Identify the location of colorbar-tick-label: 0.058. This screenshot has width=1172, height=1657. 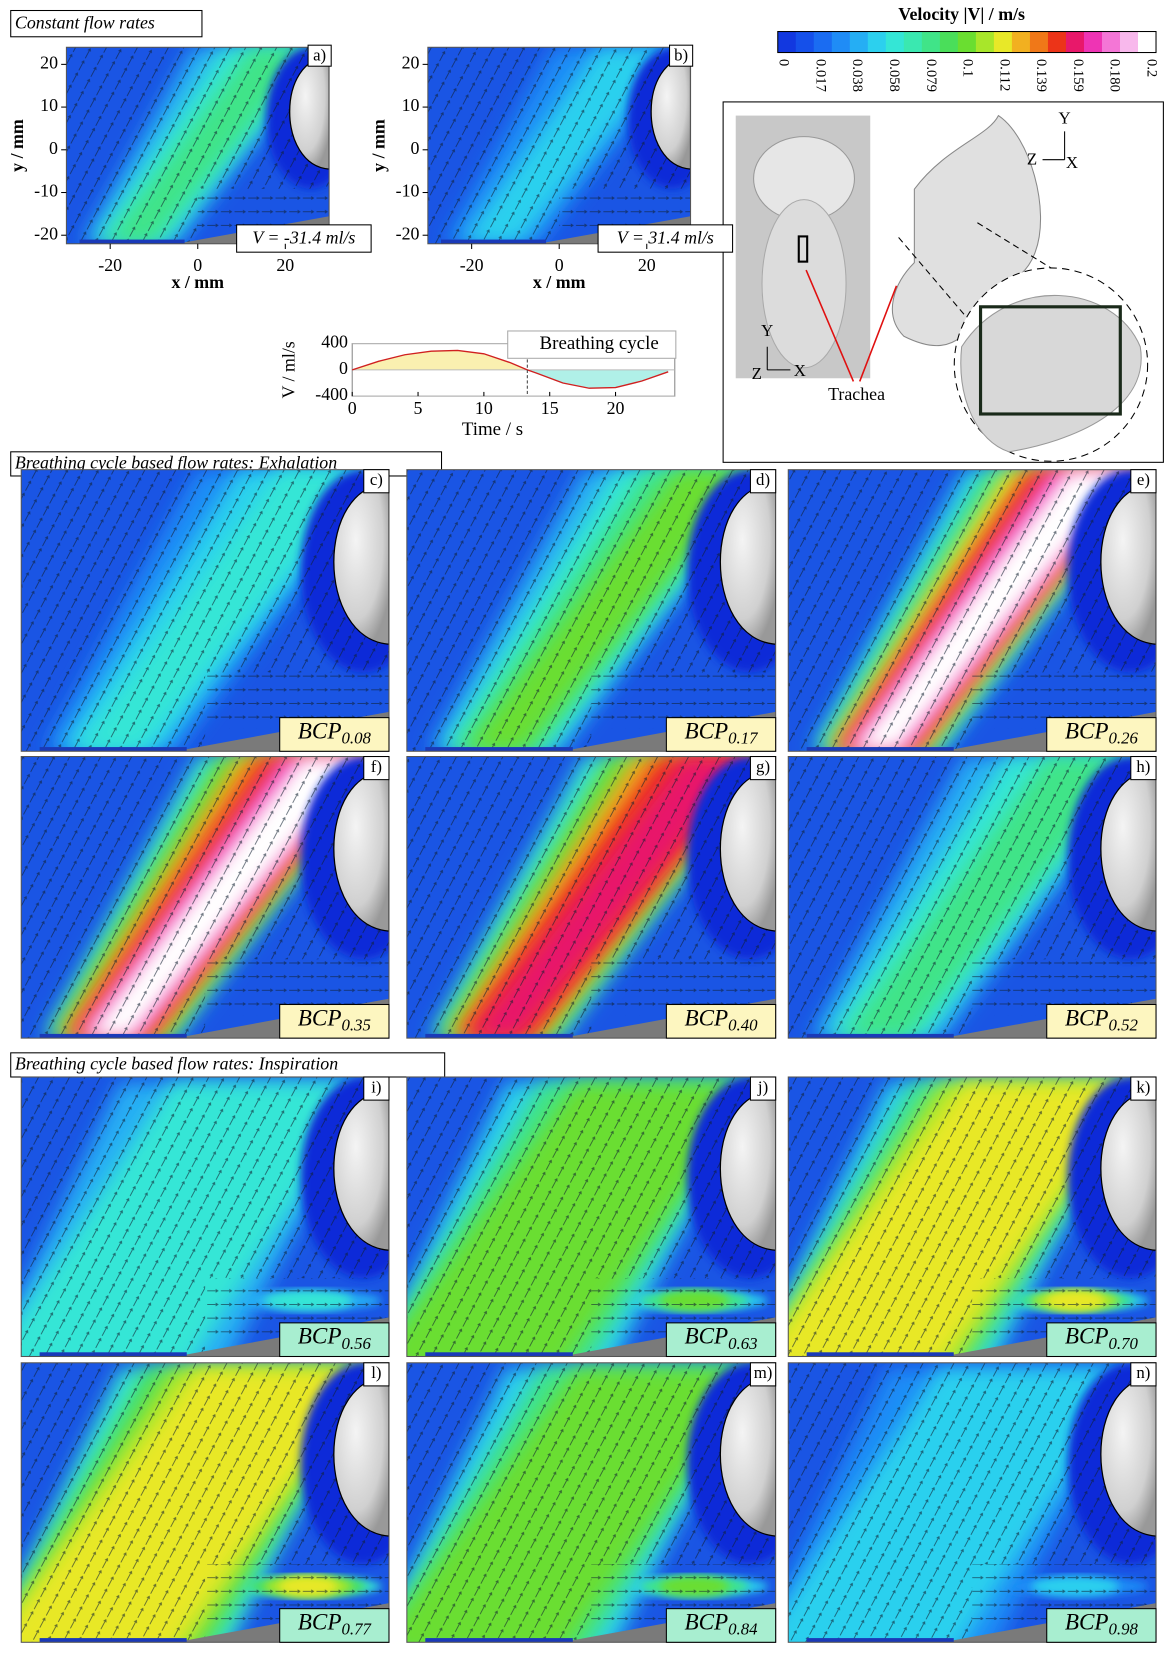
(894, 75).